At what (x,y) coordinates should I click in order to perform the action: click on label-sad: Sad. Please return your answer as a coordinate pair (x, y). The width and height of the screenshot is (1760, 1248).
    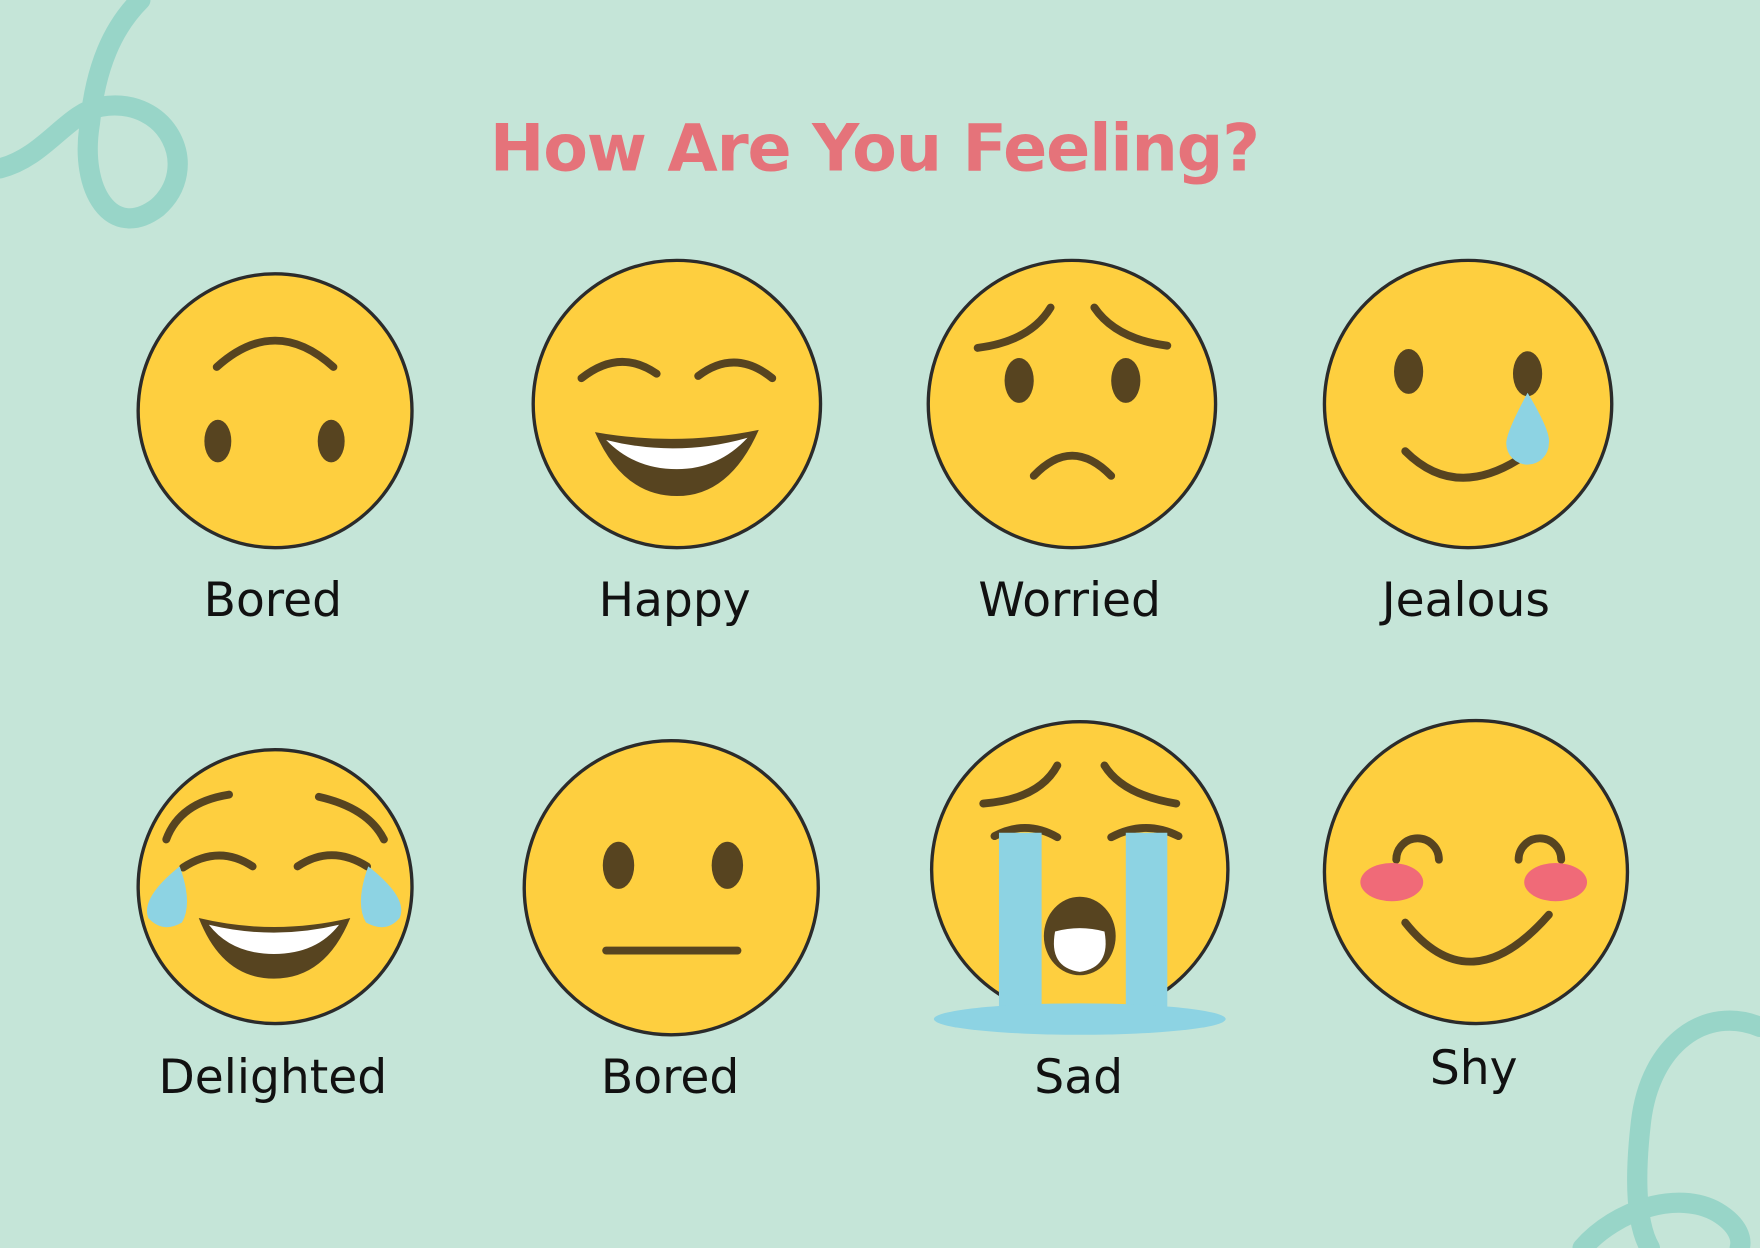
    Looking at the image, I should click on (1078, 1077).